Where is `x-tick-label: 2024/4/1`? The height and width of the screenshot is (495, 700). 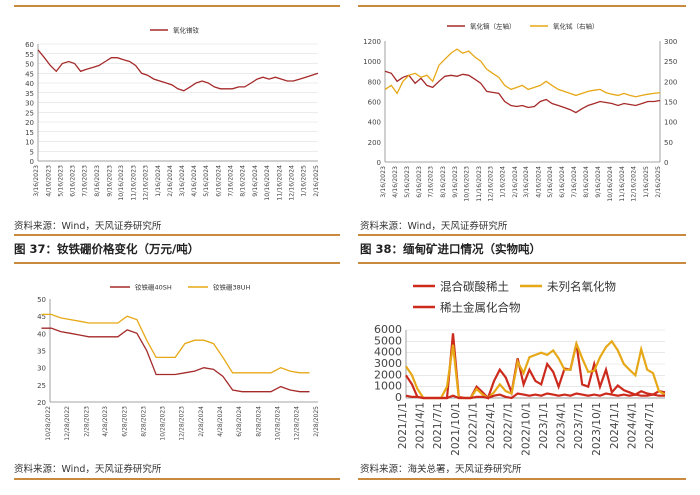 x-tick-label: 2024/4/1 is located at coordinates (632, 425).